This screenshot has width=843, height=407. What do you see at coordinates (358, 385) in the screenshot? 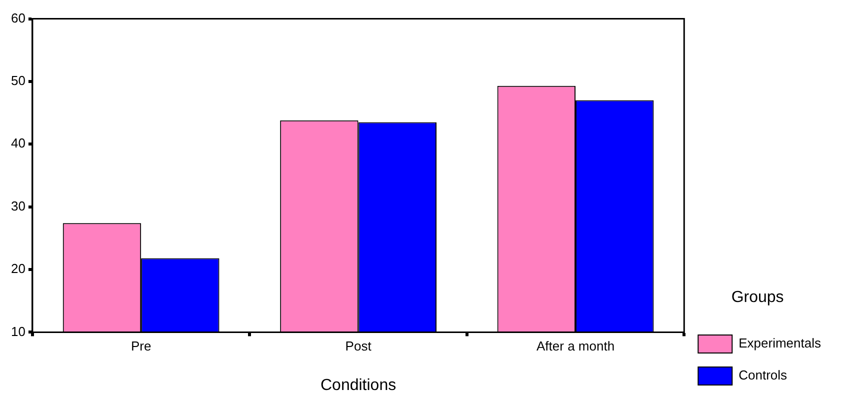
I see `x-axis-title: Conditions` at bounding box center [358, 385].